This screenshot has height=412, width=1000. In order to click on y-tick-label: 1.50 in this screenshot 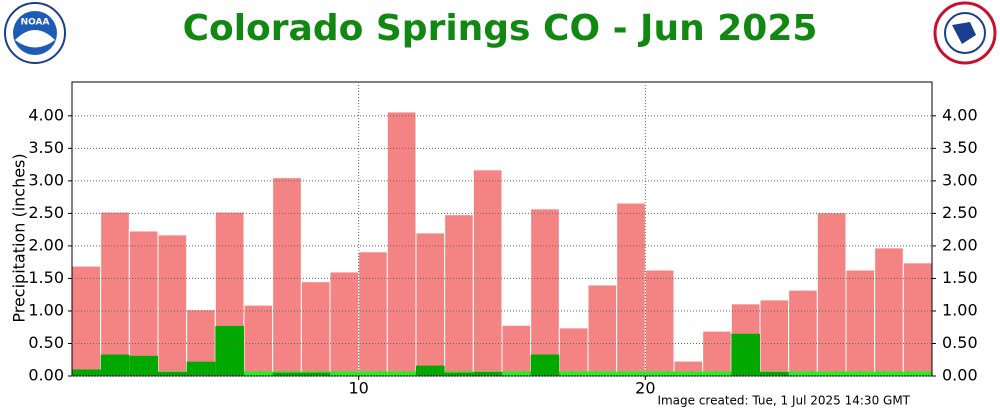, I will do `click(46, 277)`.